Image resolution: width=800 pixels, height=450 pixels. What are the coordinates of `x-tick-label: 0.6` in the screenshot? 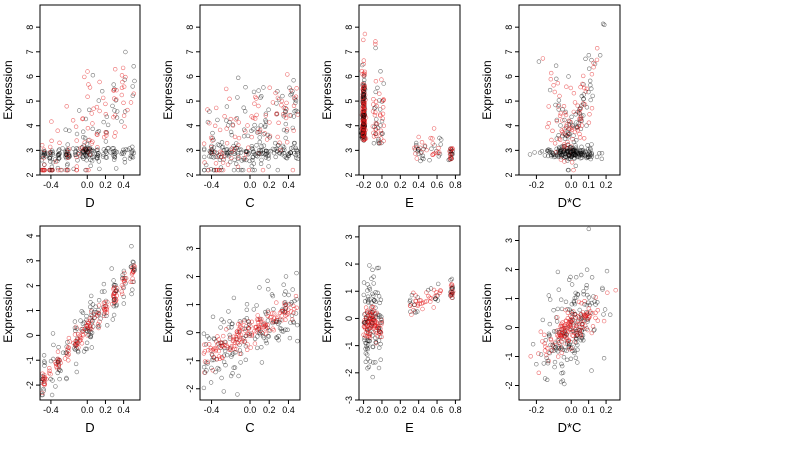 It's located at (437, 185).